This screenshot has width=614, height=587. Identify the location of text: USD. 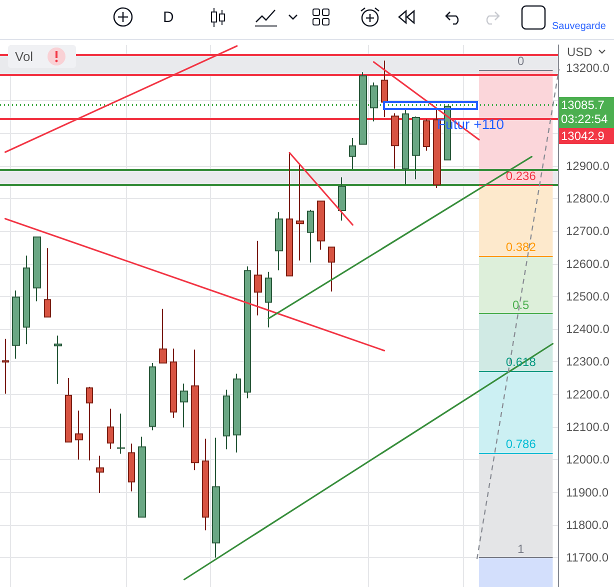
(579, 52).